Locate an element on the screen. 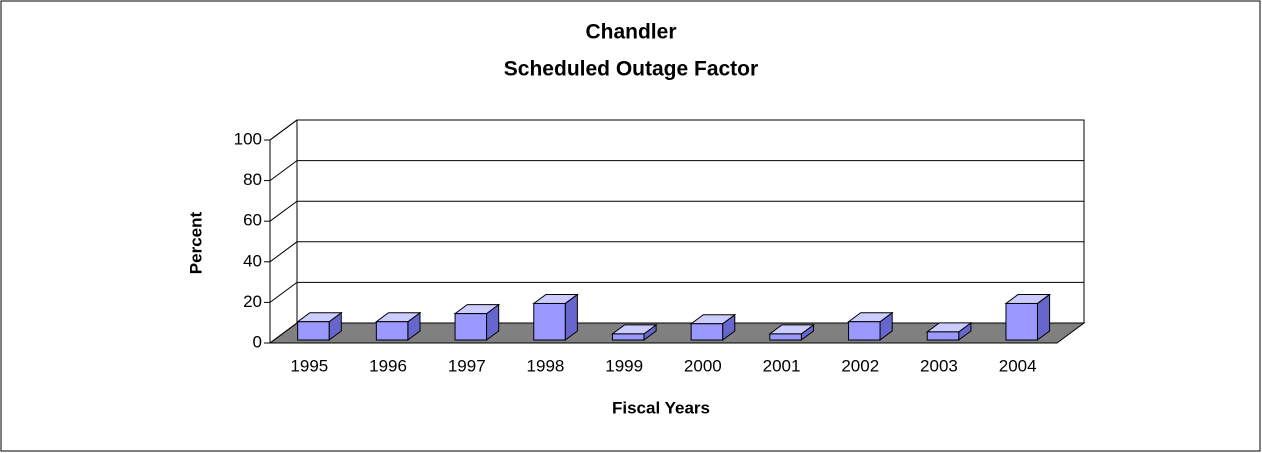  x-tick-label: 2003 is located at coordinates (939, 365).